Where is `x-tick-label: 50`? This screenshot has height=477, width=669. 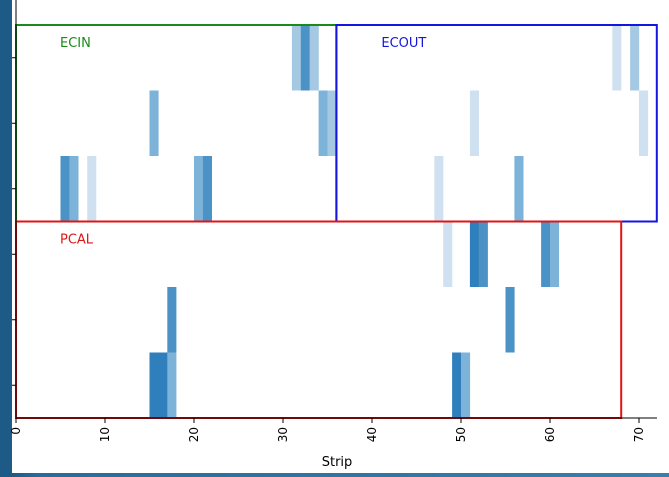 x-tick-label: 50 is located at coordinates (461, 434).